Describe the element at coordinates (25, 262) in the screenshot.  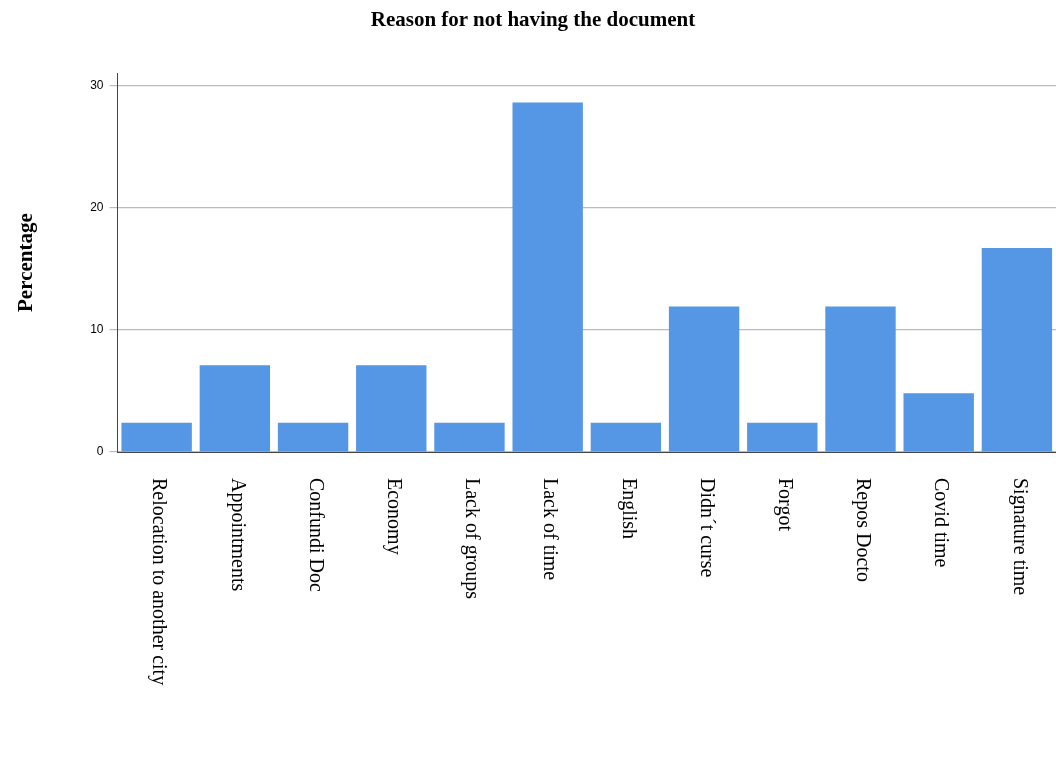
I see `y-axis-title: Percentage` at that location.